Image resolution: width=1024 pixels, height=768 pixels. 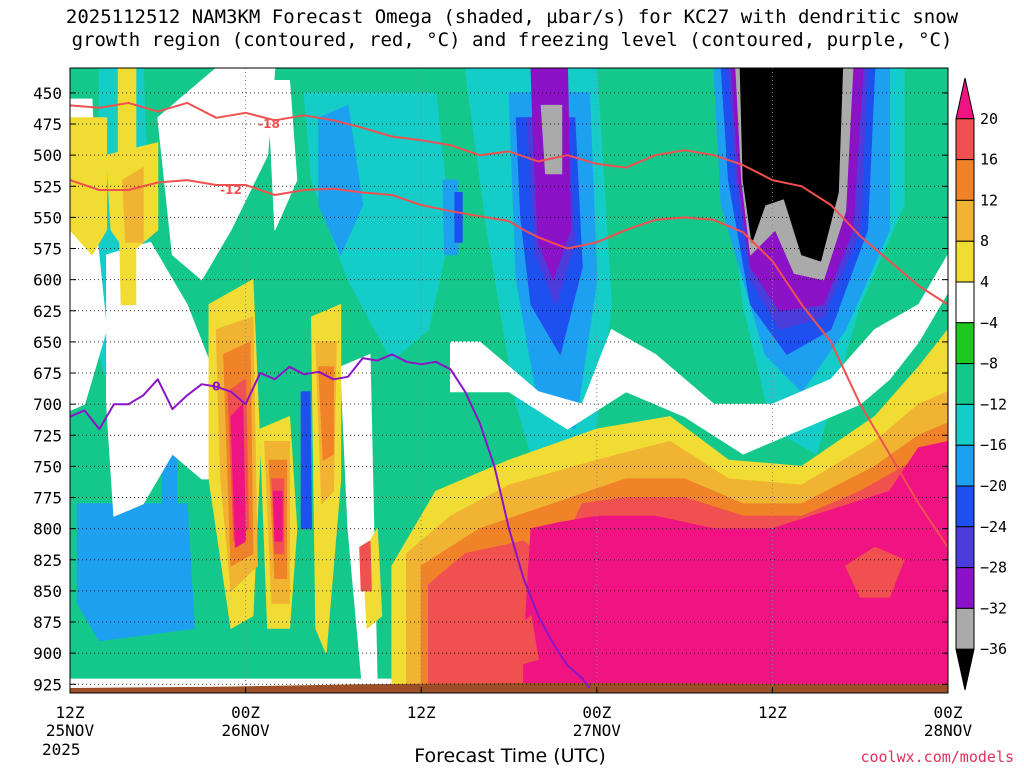 What do you see at coordinates (993, 527) in the screenshot?
I see `colorbar-label-10: −24` at bounding box center [993, 527].